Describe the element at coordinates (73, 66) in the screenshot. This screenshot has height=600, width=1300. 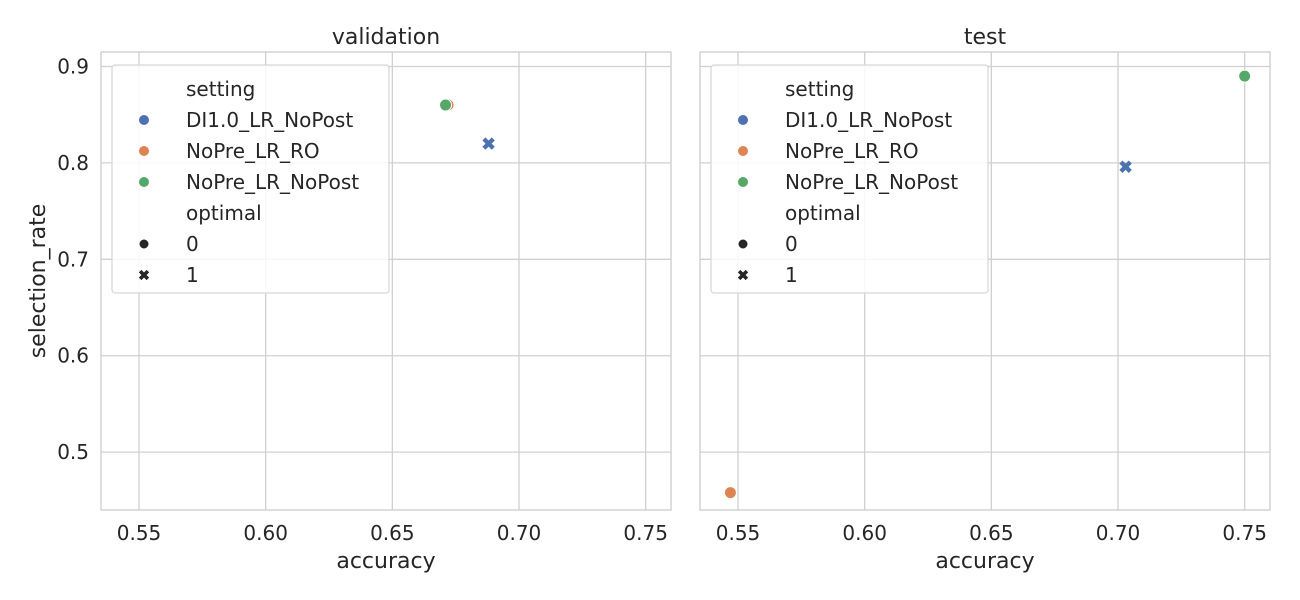
I see `y-tick-label: 0.9` at that location.